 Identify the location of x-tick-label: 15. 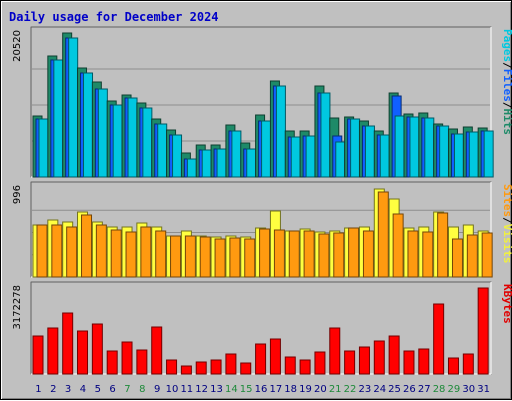
(246, 389).